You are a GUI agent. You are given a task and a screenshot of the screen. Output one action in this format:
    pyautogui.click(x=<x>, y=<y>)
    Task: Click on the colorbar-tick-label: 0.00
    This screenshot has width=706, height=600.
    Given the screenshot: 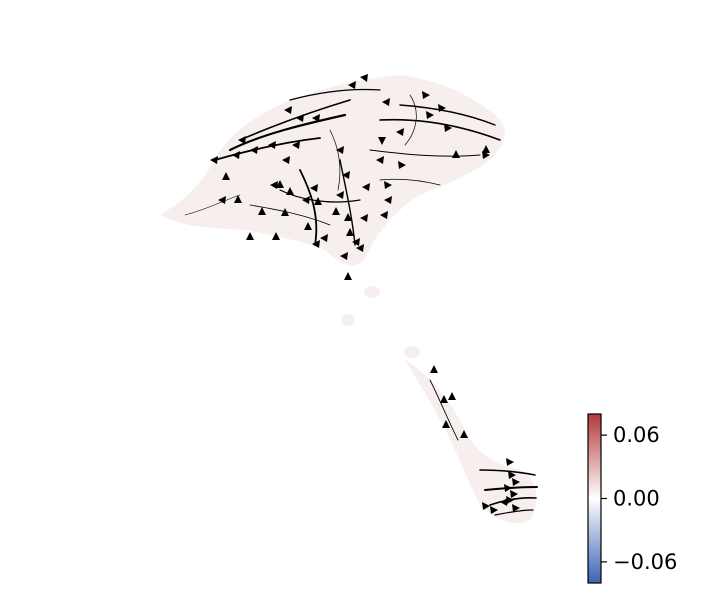 What is the action you would take?
    pyautogui.click(x=636, y=499)
    